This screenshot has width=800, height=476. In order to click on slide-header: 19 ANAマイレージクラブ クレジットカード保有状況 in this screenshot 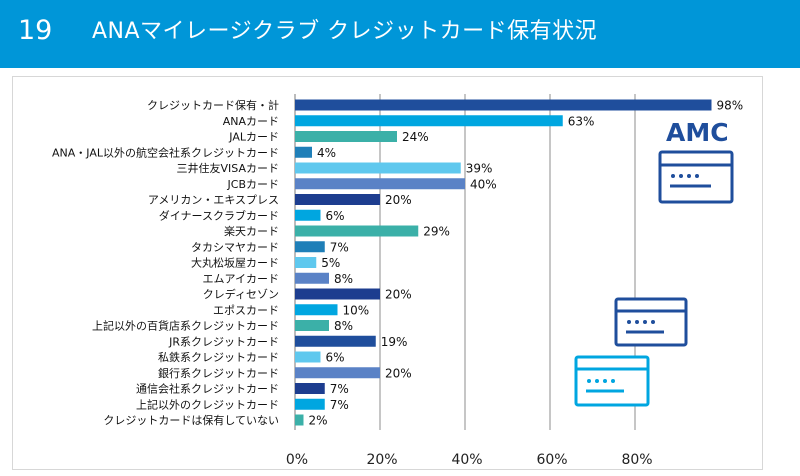, I will do `click(400, 34)`.